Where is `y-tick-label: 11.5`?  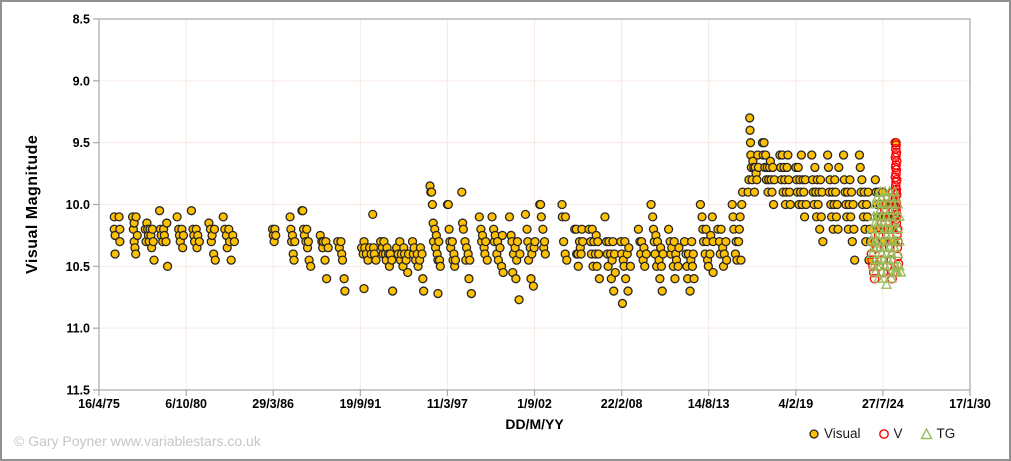
y-tick-label: 11.5 is located at coordinates (78, 391).